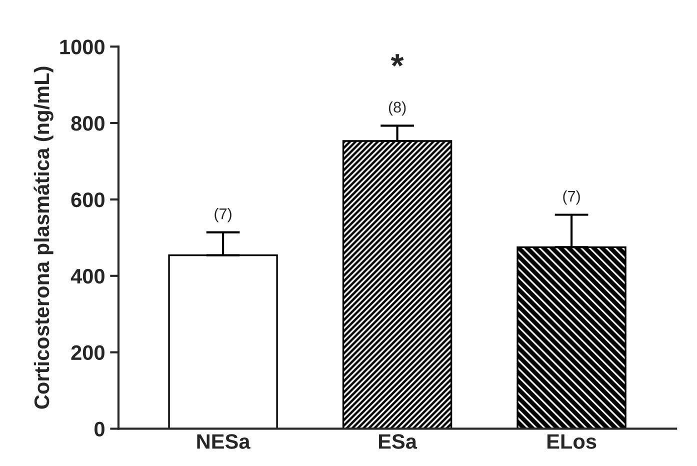 The height and width of the screenshot is (466, 697). Describe the element at coordinates (397, 60) in the screenshot. I see `annotation: *` at that location.